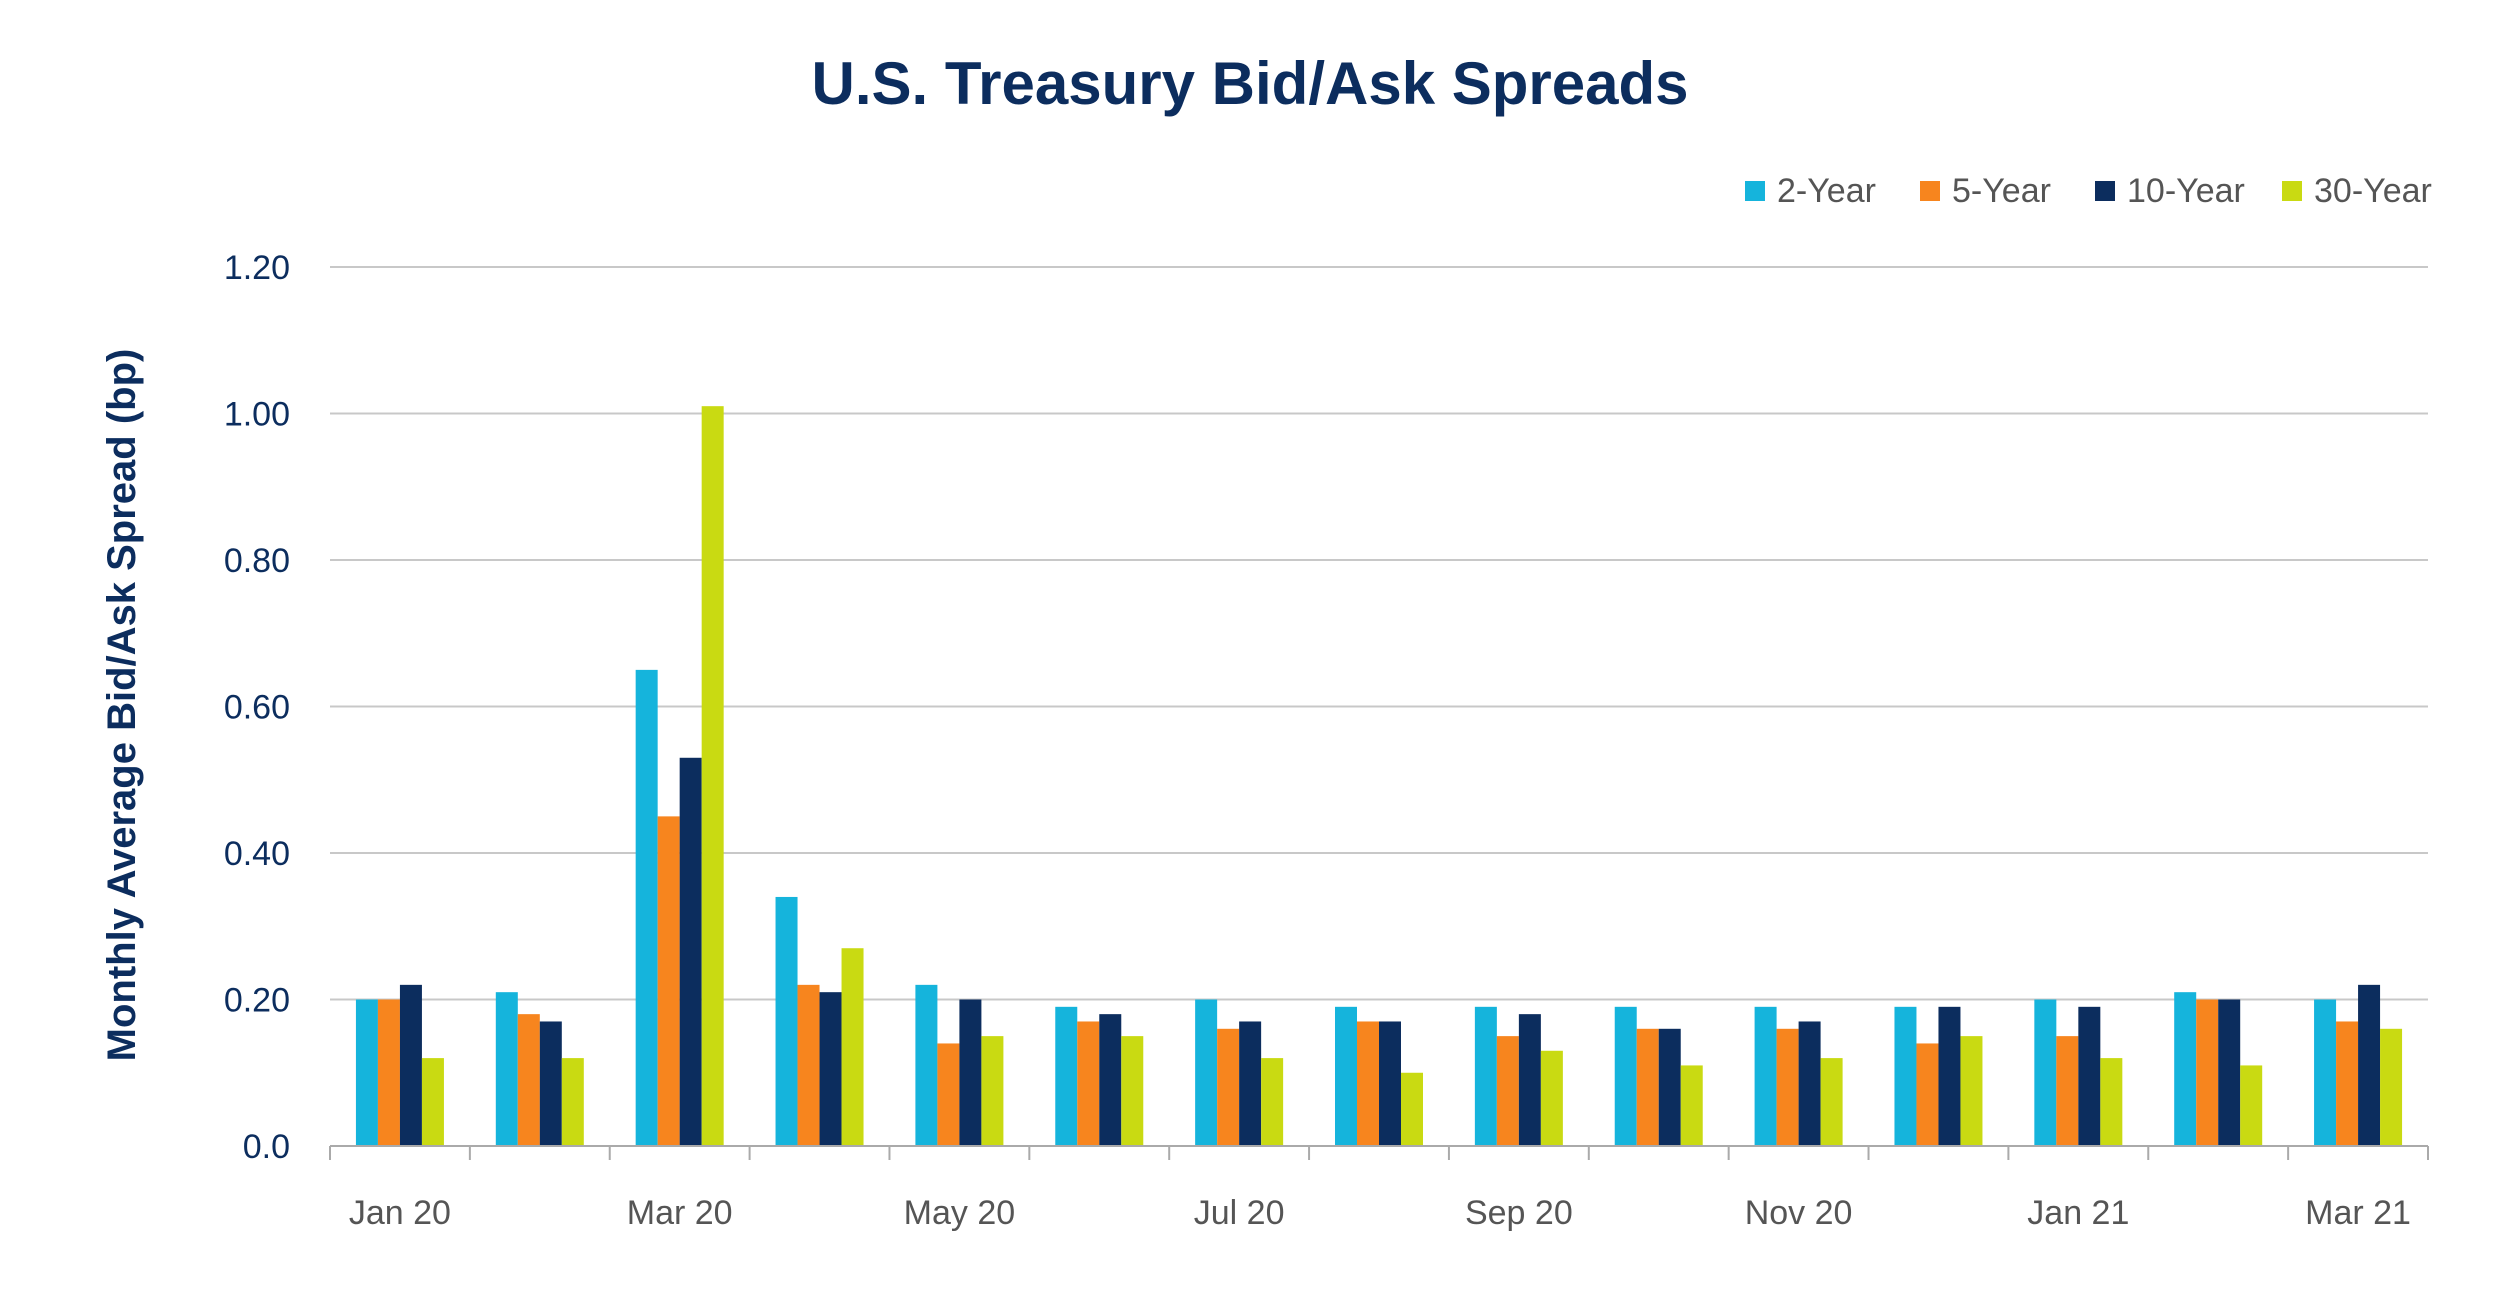 This screenshot has width=2501, height=1292. I want to click on y-tick-label: 0.80, so click(257, 561).